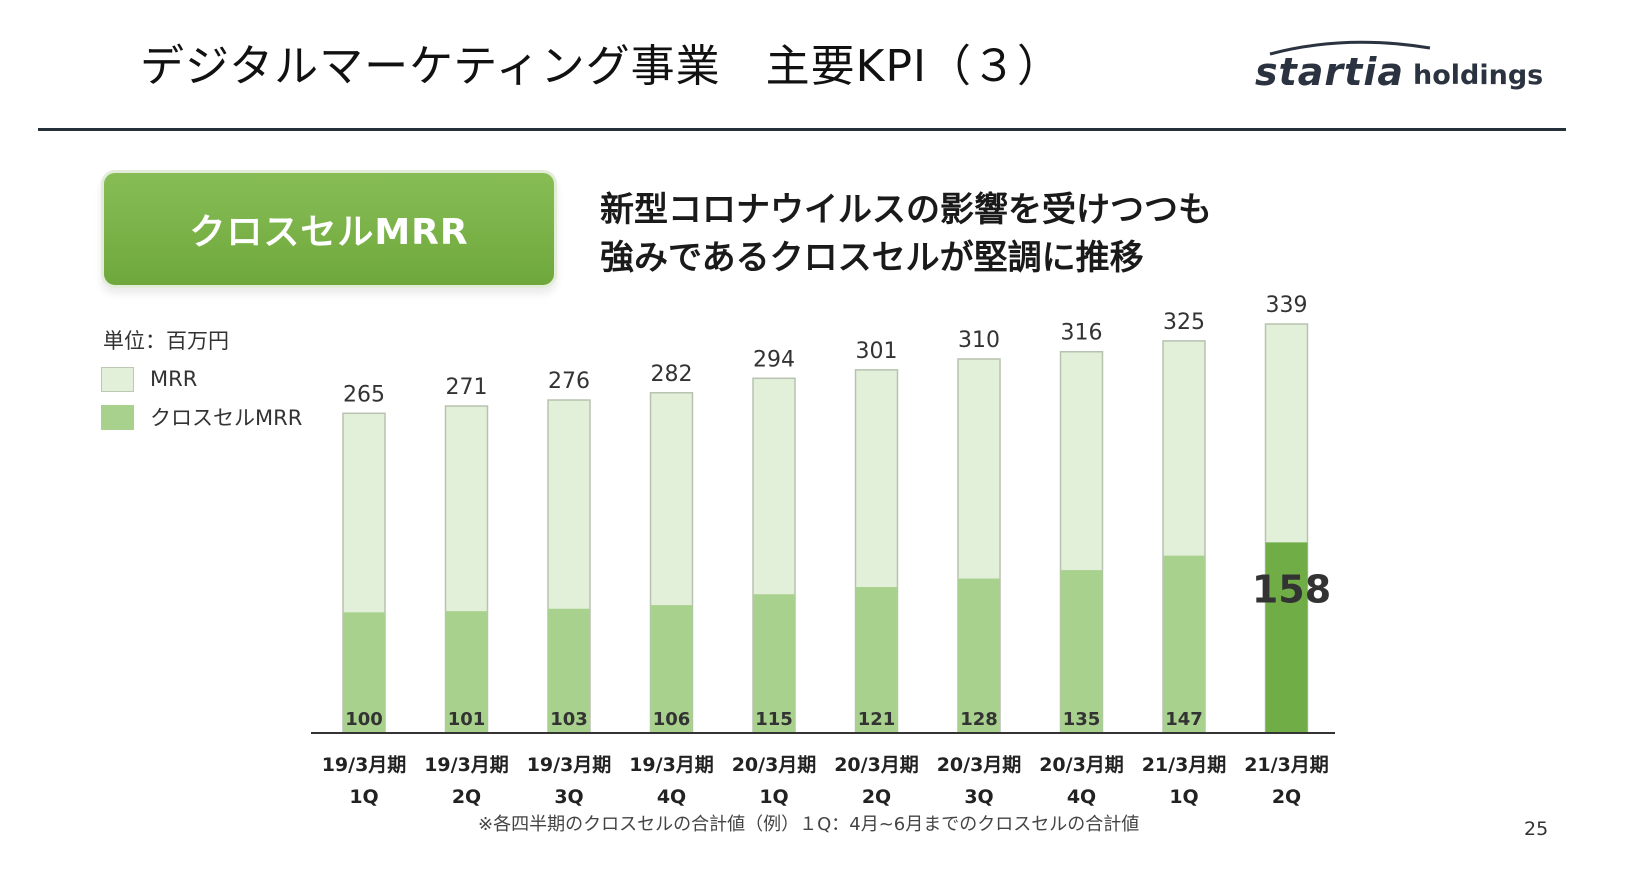 The height and width of the screenshot is (892, 1634). I want to click on legend-label-cross-sell: クロスセルMRR, so click(226, 418).